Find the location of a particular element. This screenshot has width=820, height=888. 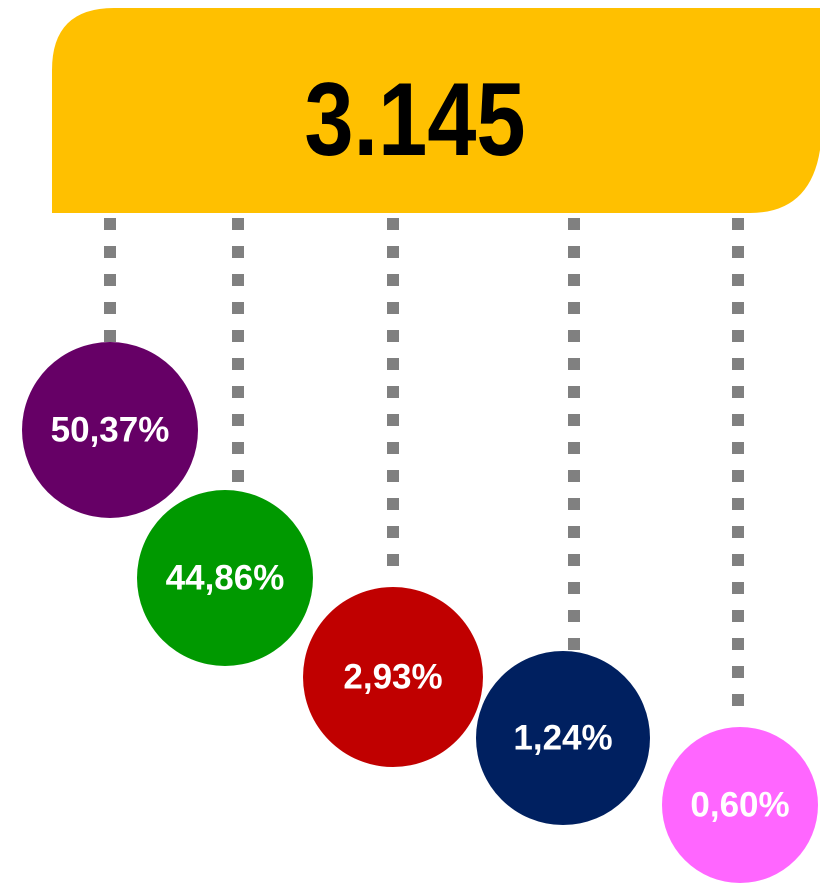

share-label: 50,37% is located at coordinates (110, 430).